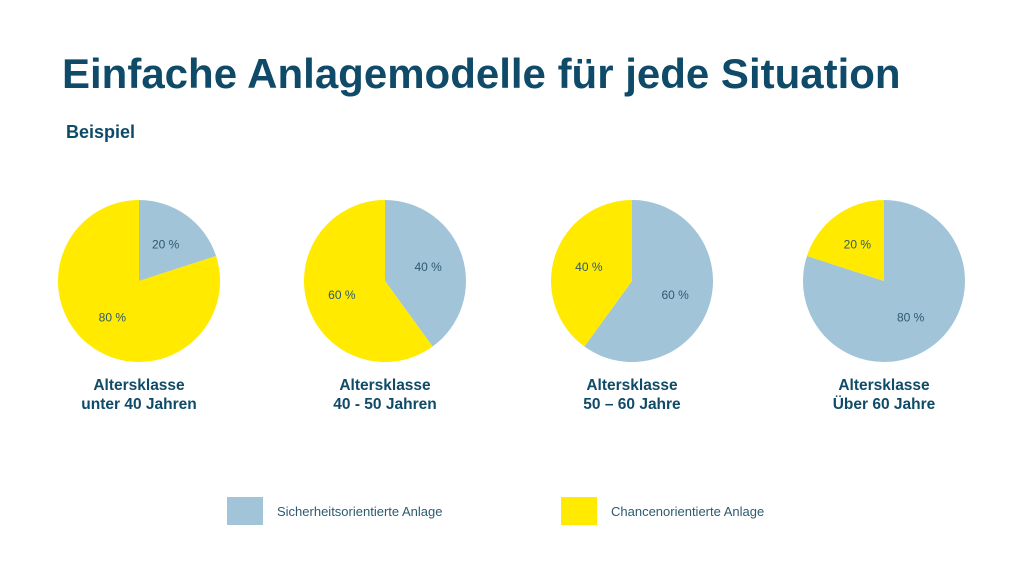 This screenshot has width=1024, height=576. I want to click on age-group-label: Altersklasse unter 40 Jahren, so click(139, 395).